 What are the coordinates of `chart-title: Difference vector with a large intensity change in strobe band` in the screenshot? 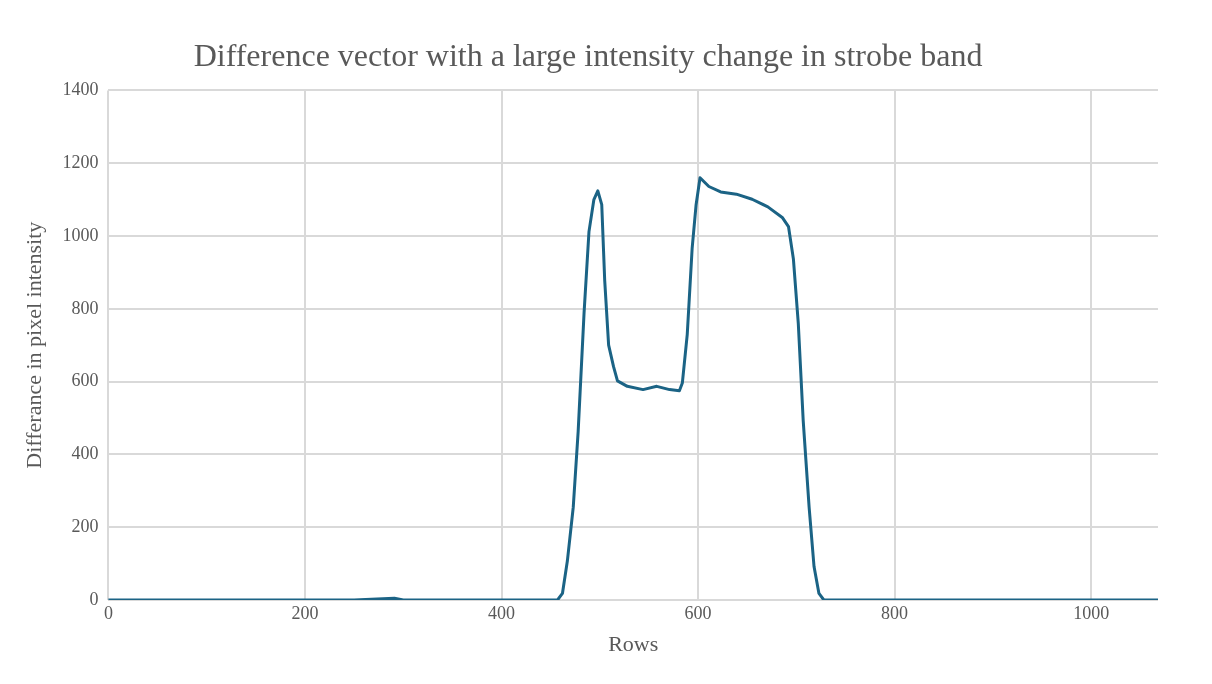 It's located at (588, 54).